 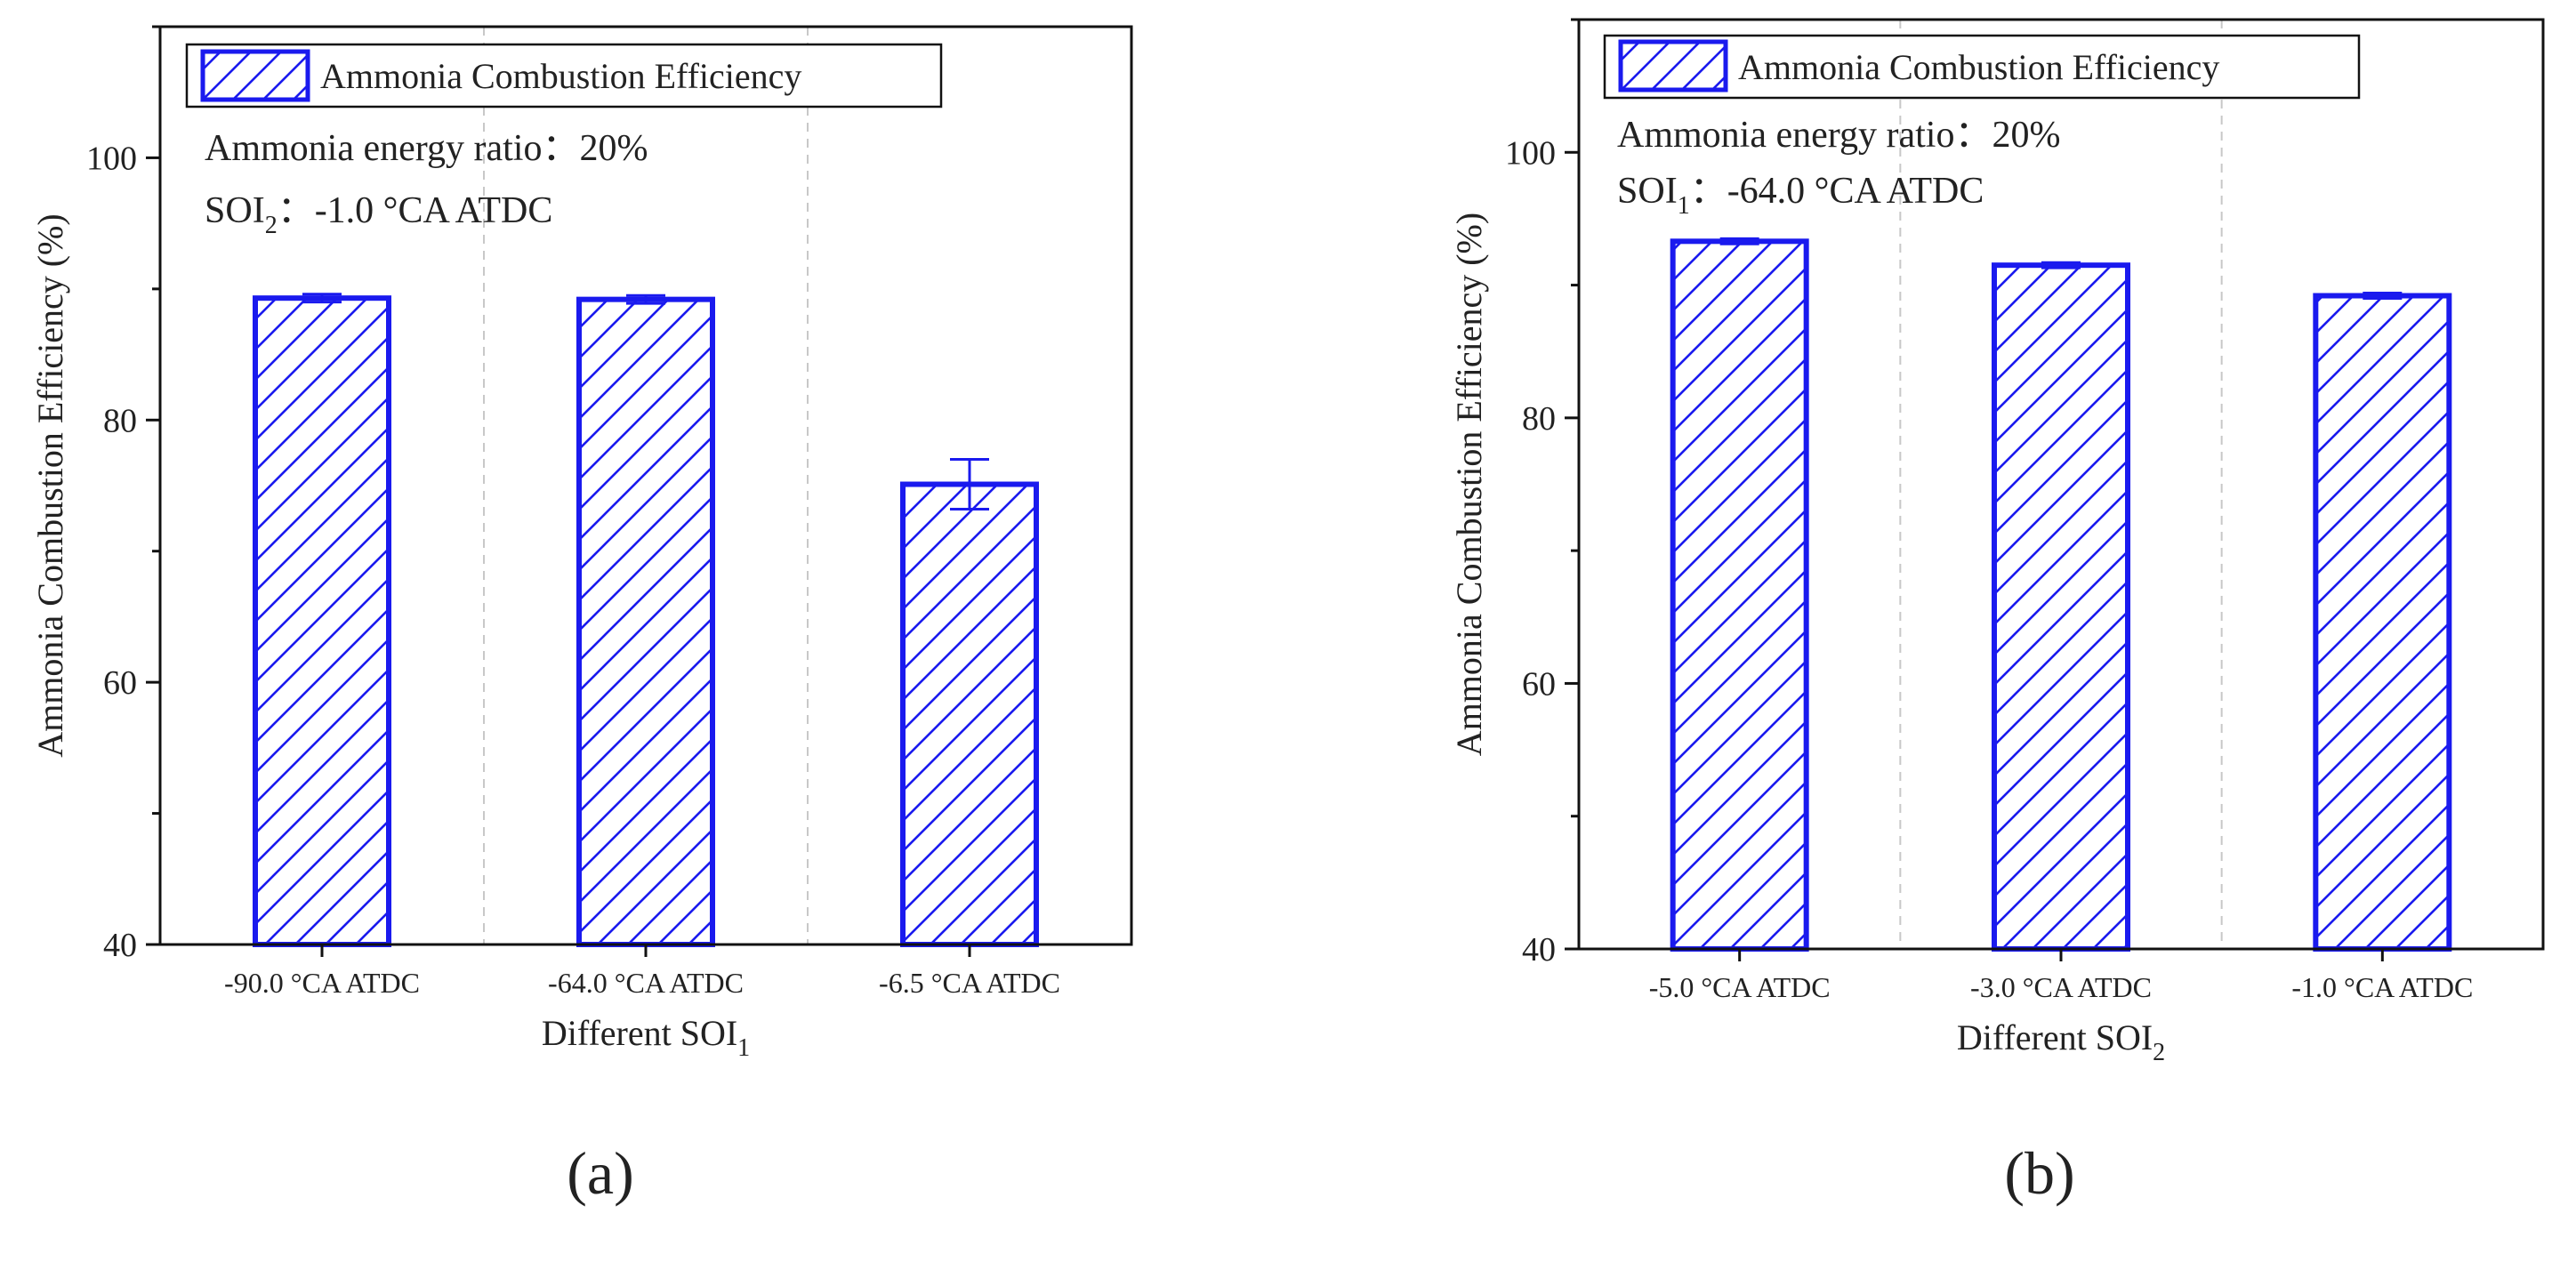 I want to click on x-tick-label: -64.0 °CA ATDC, so click(x=646, y=983).